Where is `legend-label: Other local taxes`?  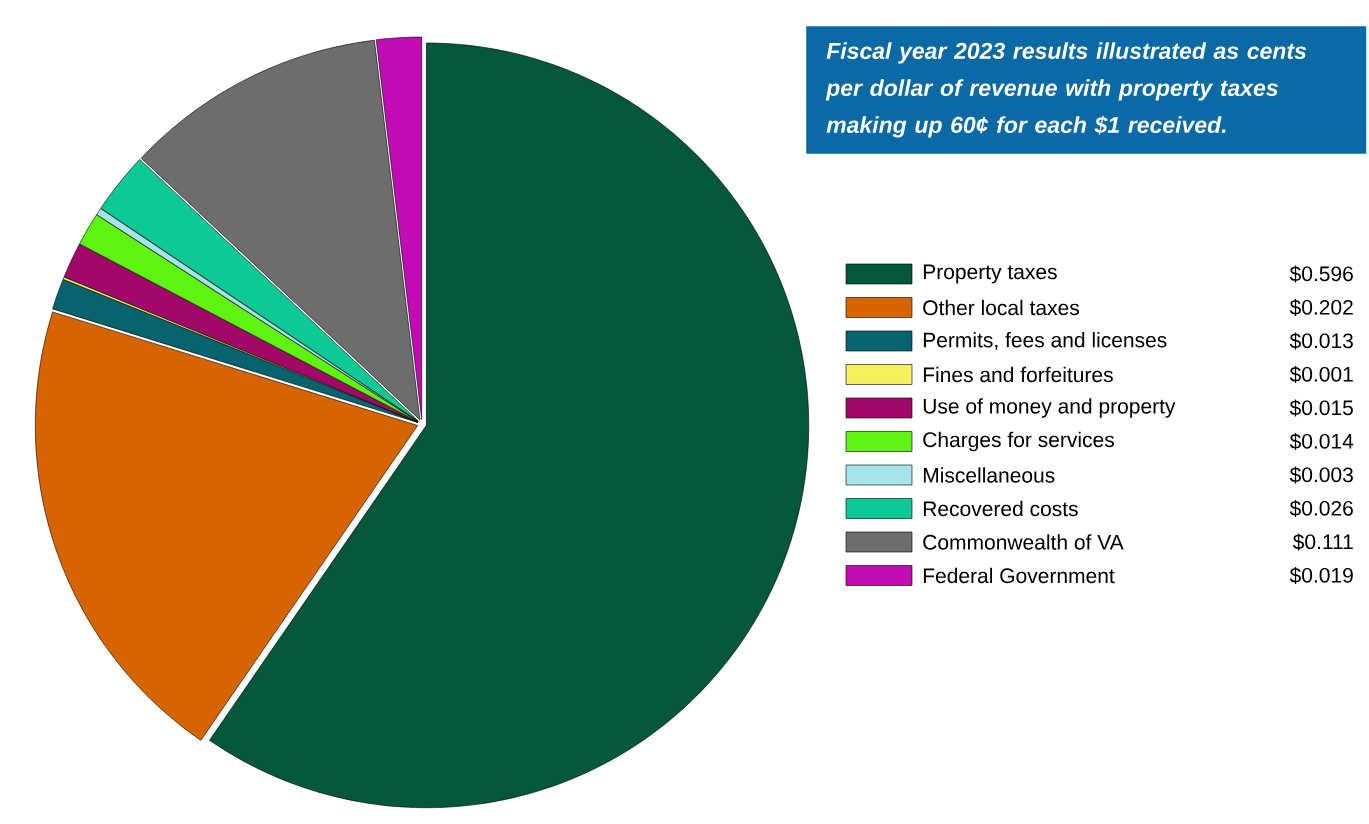
legend-label: Other local taxes is located at coordinates (1001, 307).